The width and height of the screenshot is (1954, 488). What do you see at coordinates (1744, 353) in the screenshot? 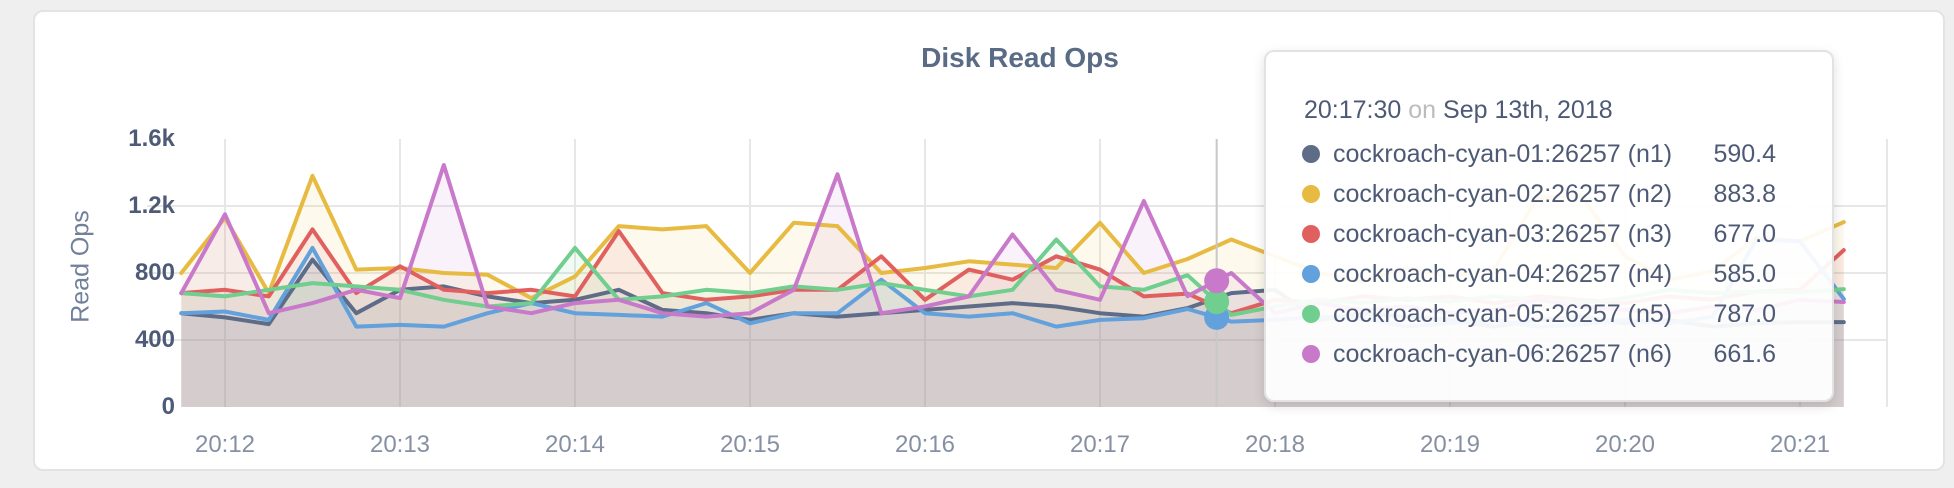
I see `tooltip-series-value: 661.6` at bounding box center [1744, 353].